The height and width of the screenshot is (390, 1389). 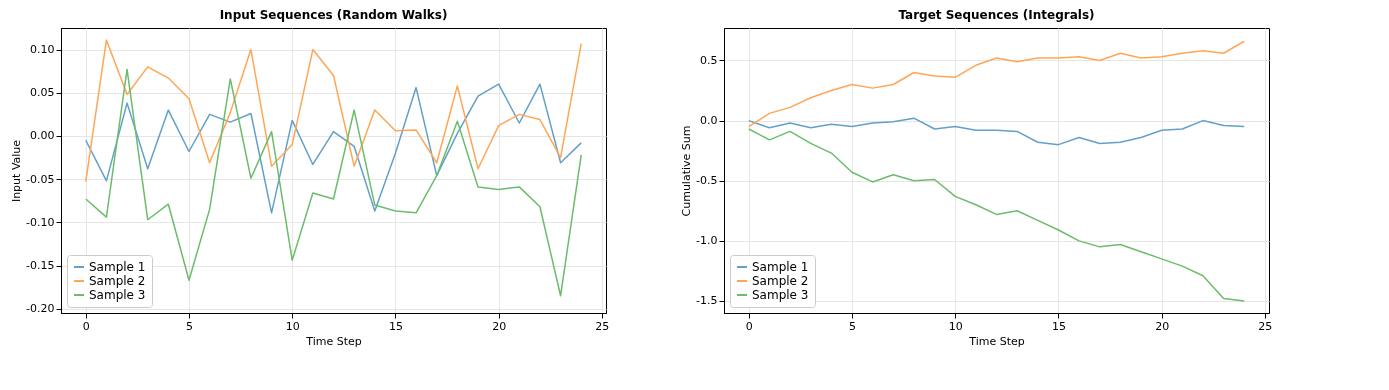 I want to click on chart-title: Target Sequences (Integrals), so click(x=996, y=15).